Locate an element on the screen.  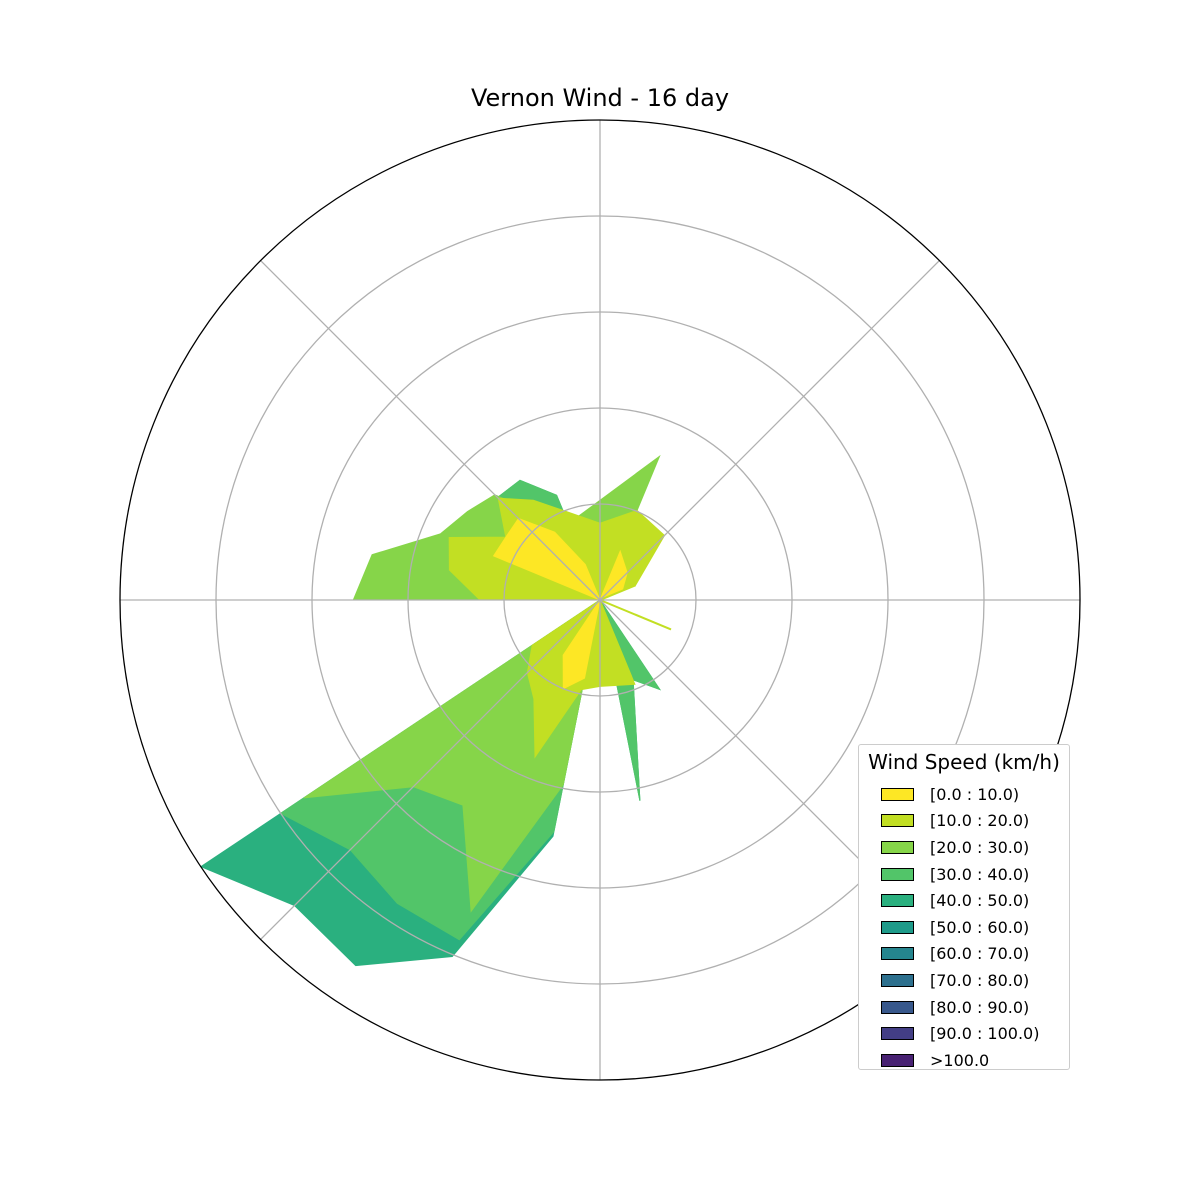
legend-item: [50.0 : 60.0) is located at coordinates (960, 927).